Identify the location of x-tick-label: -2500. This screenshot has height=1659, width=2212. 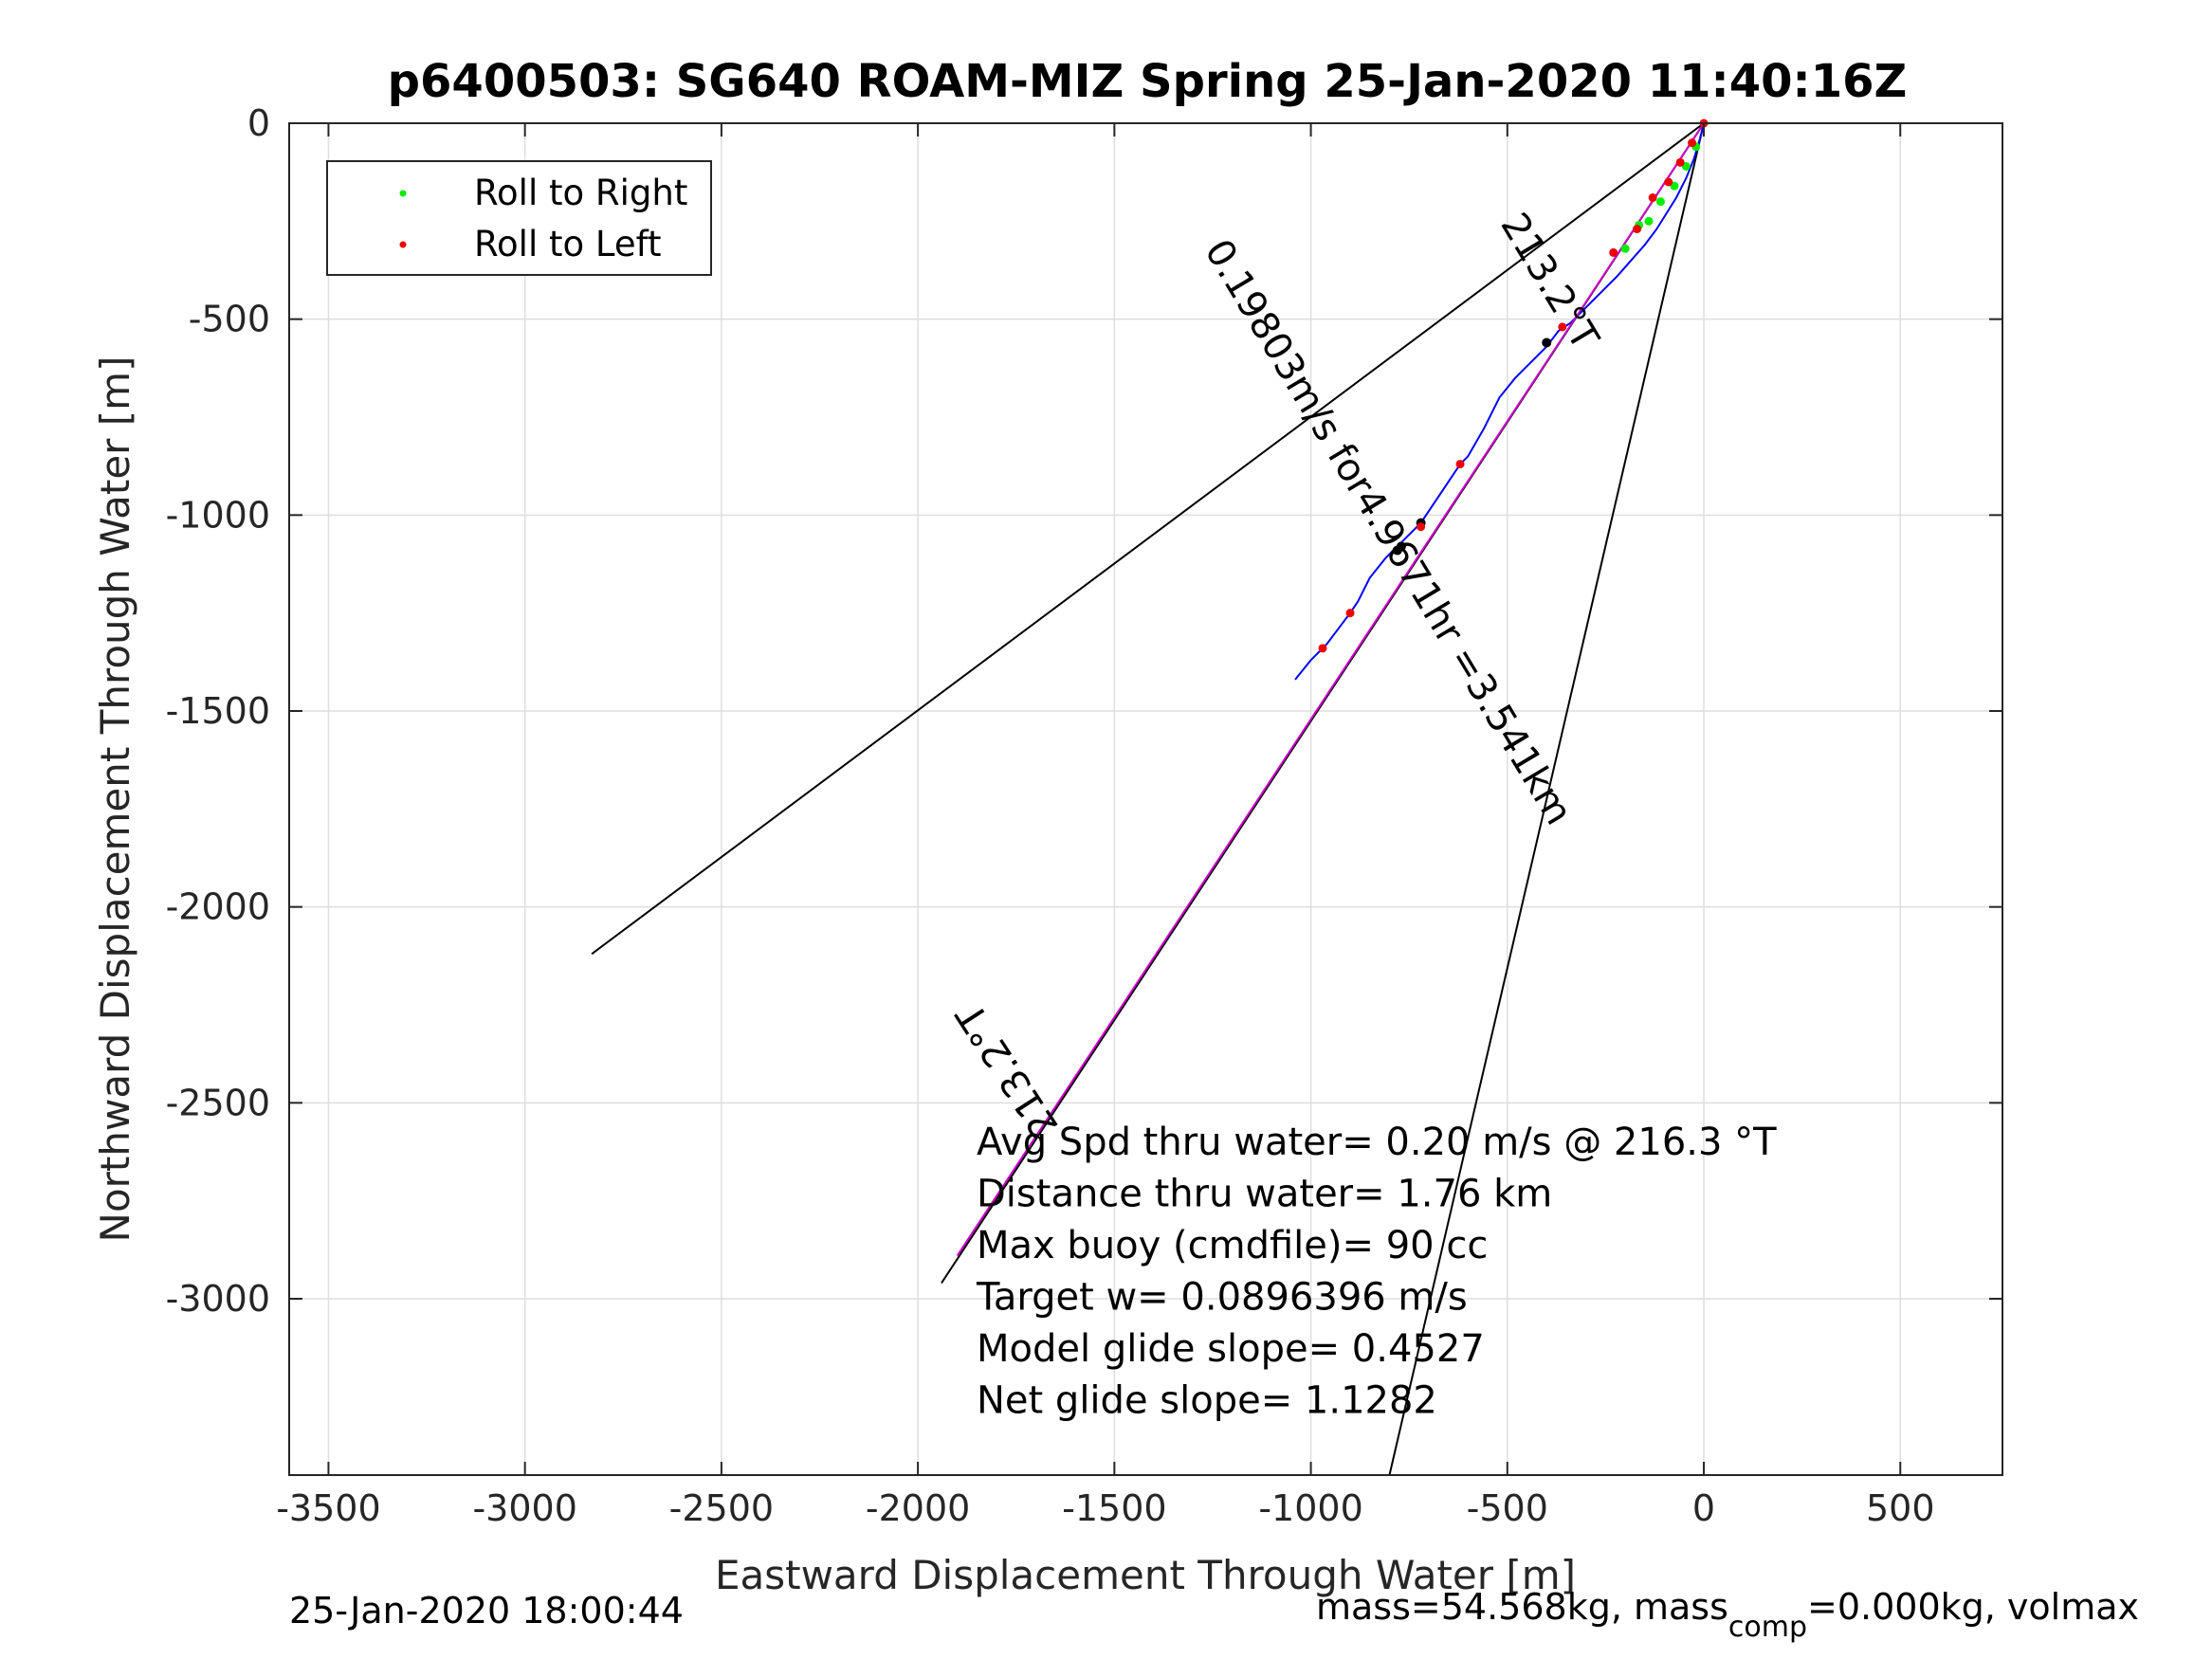
(721, 1508).